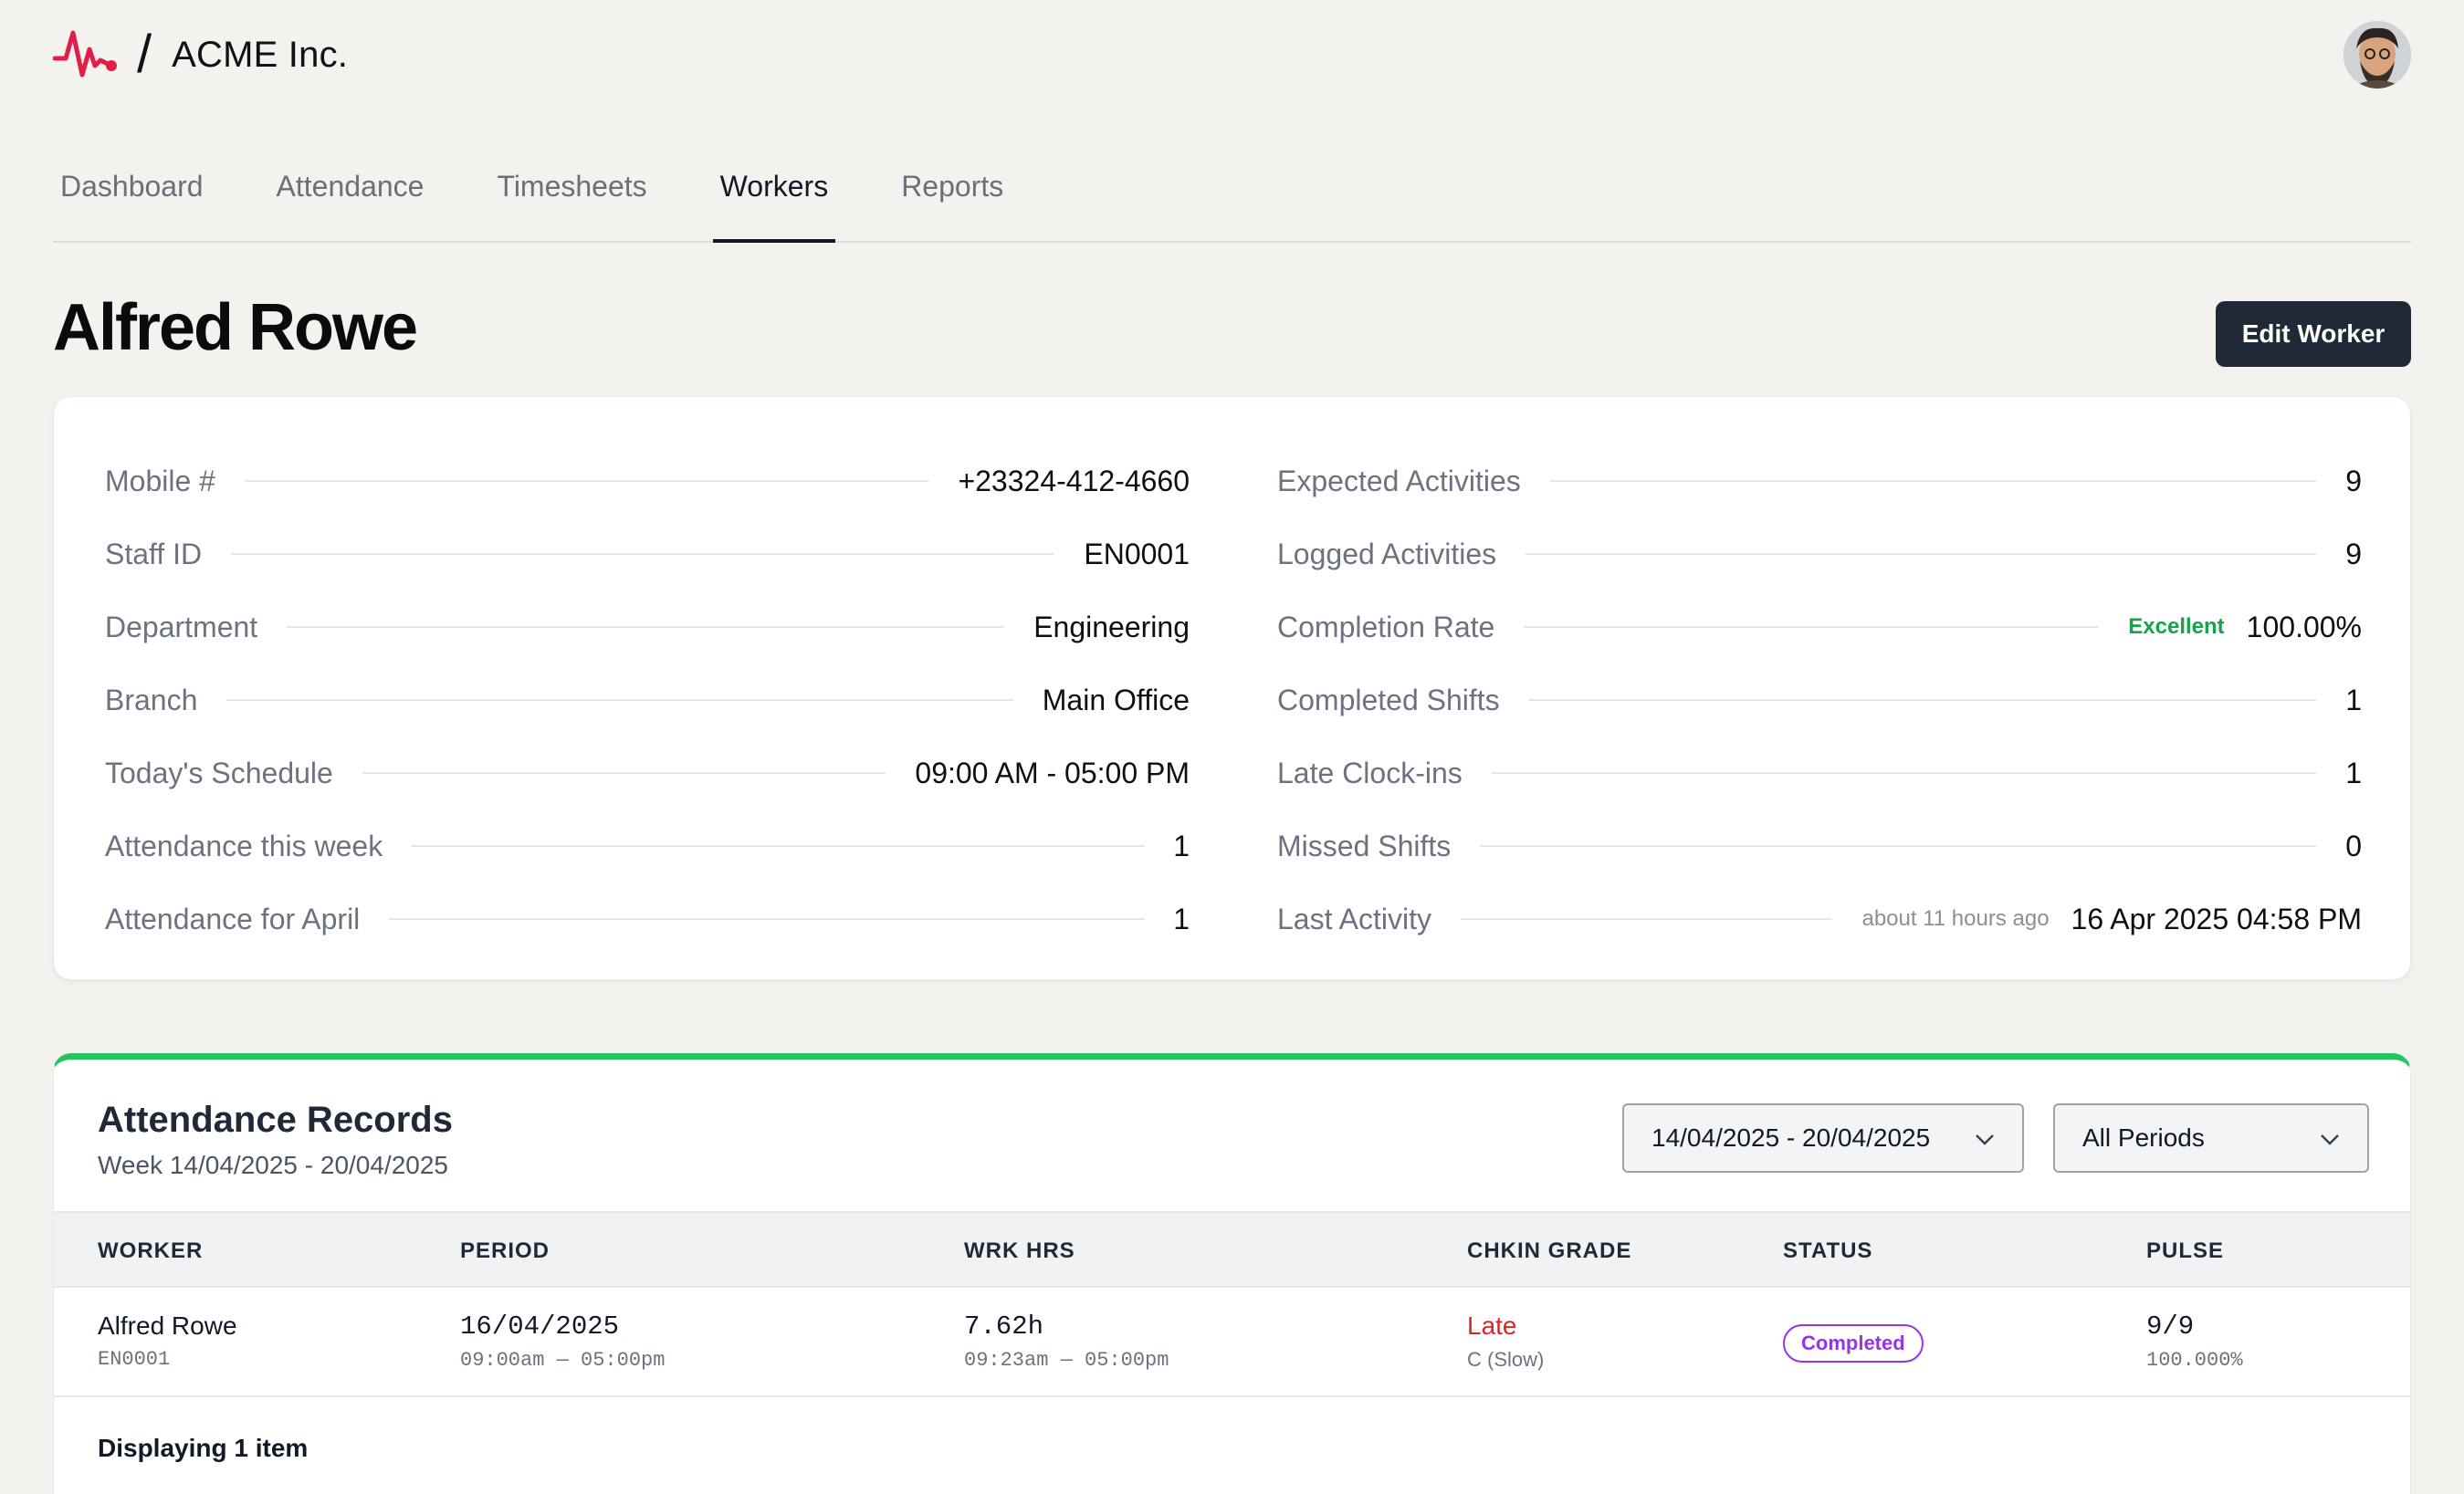 The height and width of the screenshot is (1494, 2464). Describe the element at coordinates (572, 187) in the screenshot. I see `tab-timesheets: Timesheets` at that location.